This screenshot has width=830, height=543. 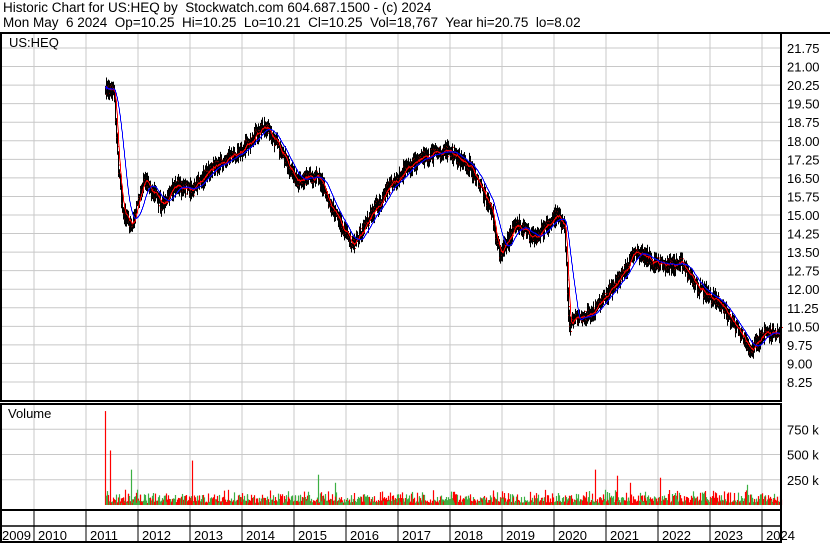 What do you see at coordinates (799, 363) in the screenshot?
I see `price-tick-label: 9.00` at bounding box center [799, 363].